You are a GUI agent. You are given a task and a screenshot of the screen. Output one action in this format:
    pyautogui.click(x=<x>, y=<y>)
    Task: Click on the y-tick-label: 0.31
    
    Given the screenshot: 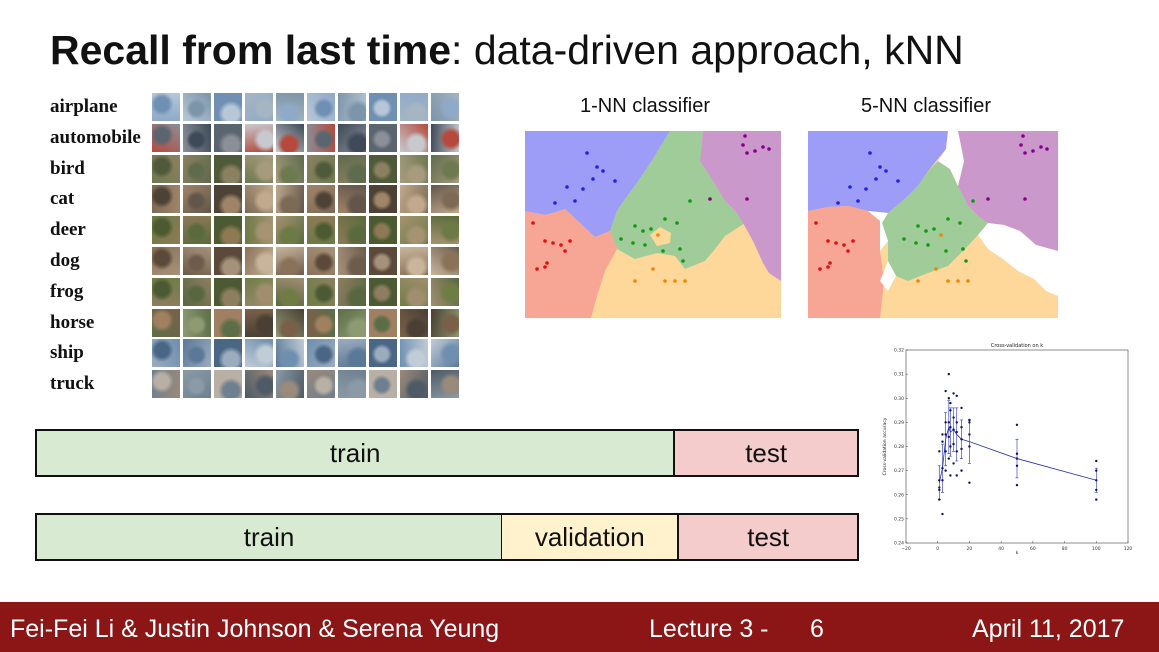 What is the action you would take?
    pyautogui.click(x=899, y=375)
    